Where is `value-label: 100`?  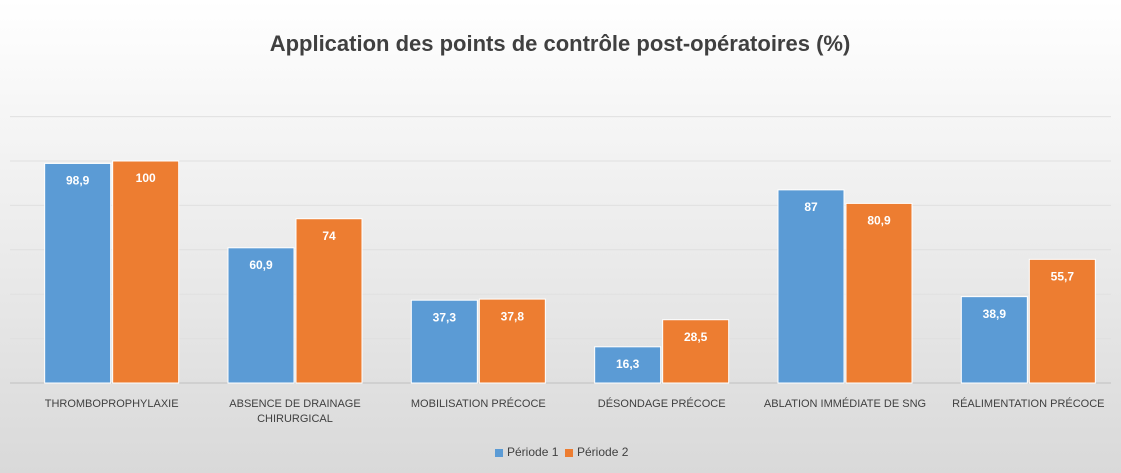 value-label: 100 is located at coordinates (146, 178).